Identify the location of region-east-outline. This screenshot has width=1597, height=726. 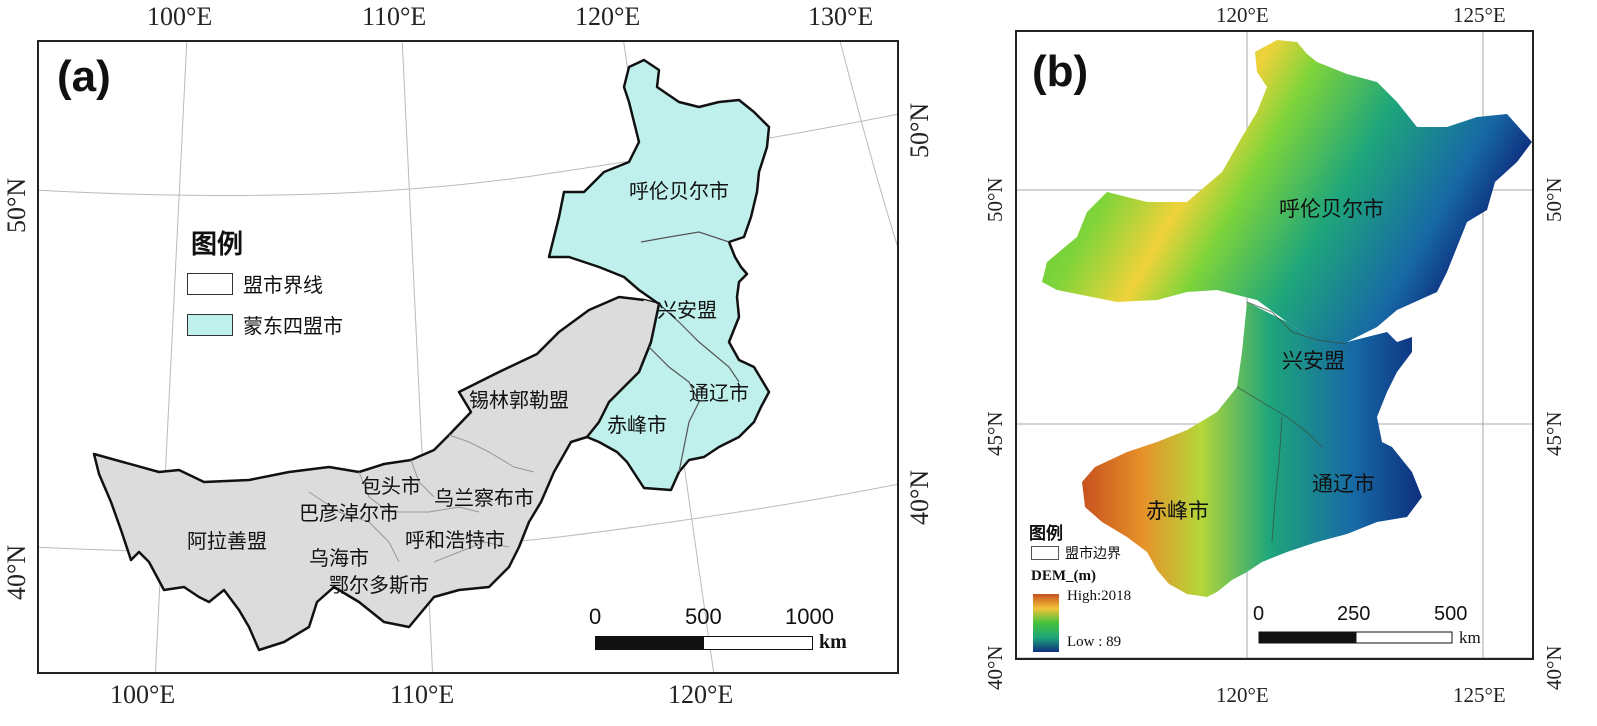
(659, 275).